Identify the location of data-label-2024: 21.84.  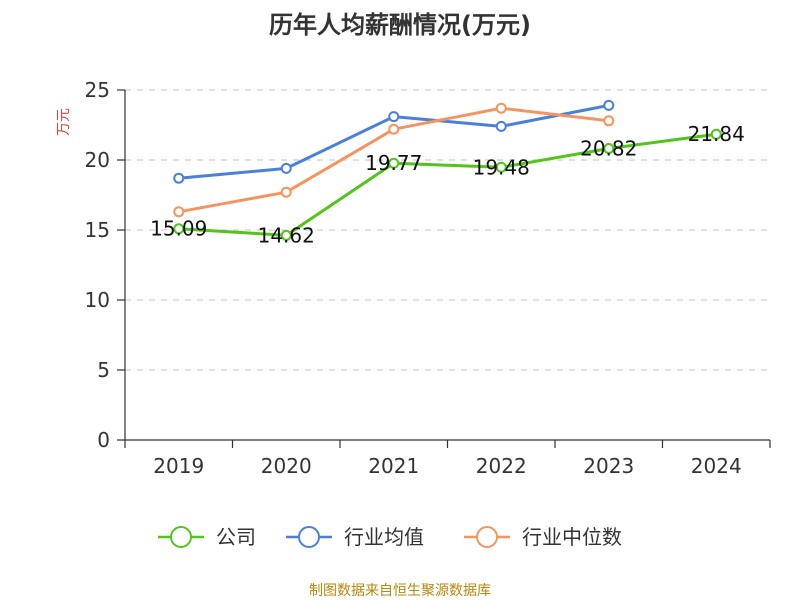
(716, 134).